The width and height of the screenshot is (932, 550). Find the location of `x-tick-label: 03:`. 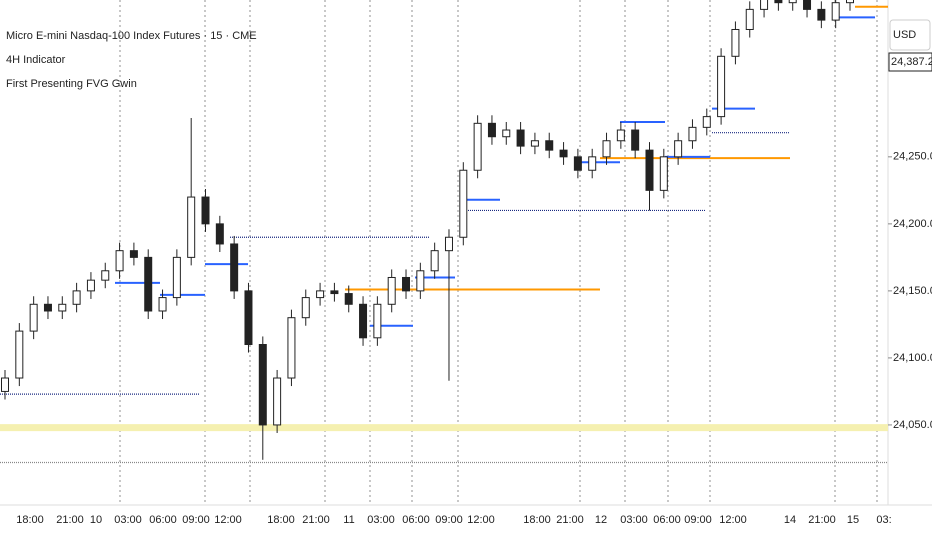

x-tick-label: 03: is located at coordinates (883, 520).